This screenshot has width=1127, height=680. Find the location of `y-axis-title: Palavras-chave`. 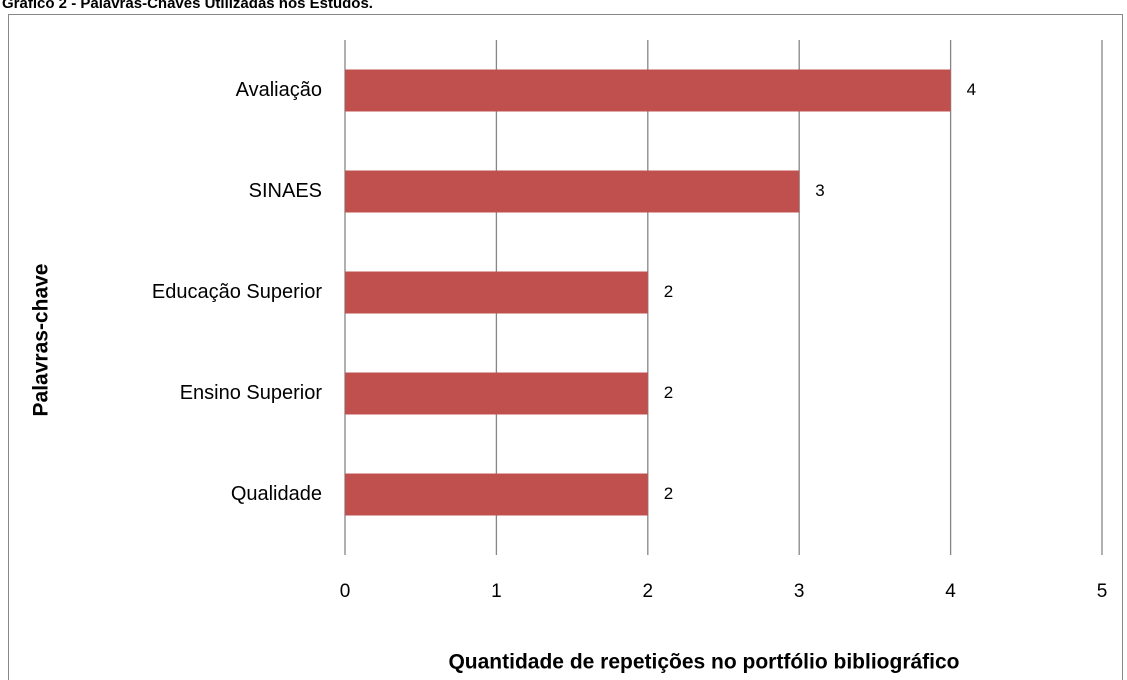

y-axis-title: Palavras-chave is located at coordinates (41, 340).